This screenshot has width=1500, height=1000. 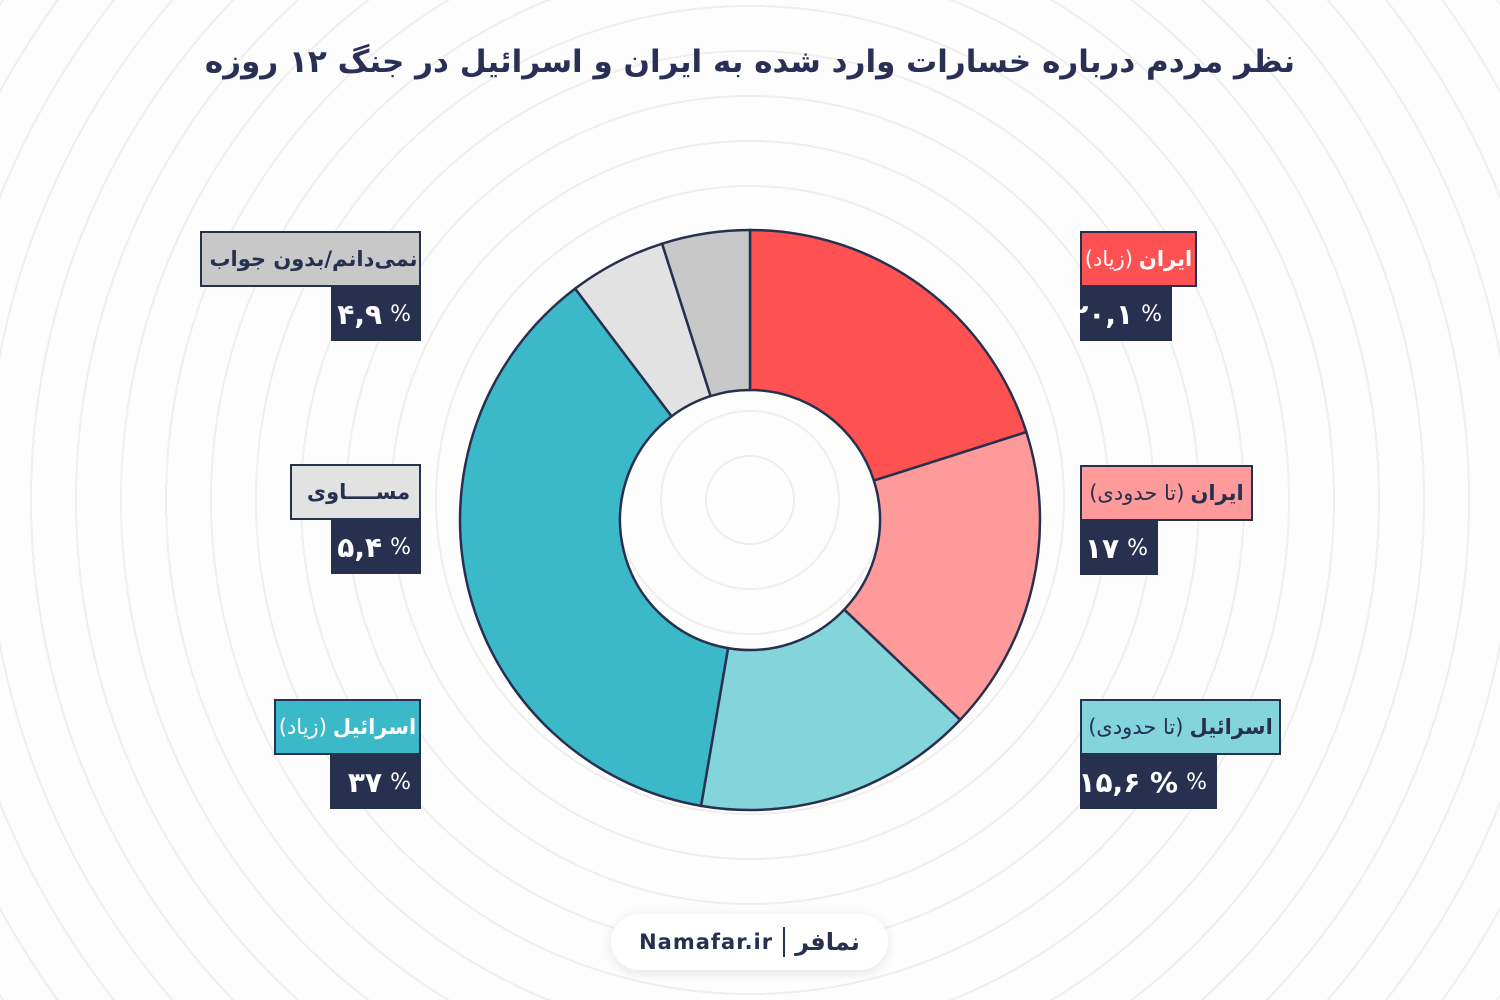 I want to click on label-subject: مســــاوی, so click(x=358, y=492).